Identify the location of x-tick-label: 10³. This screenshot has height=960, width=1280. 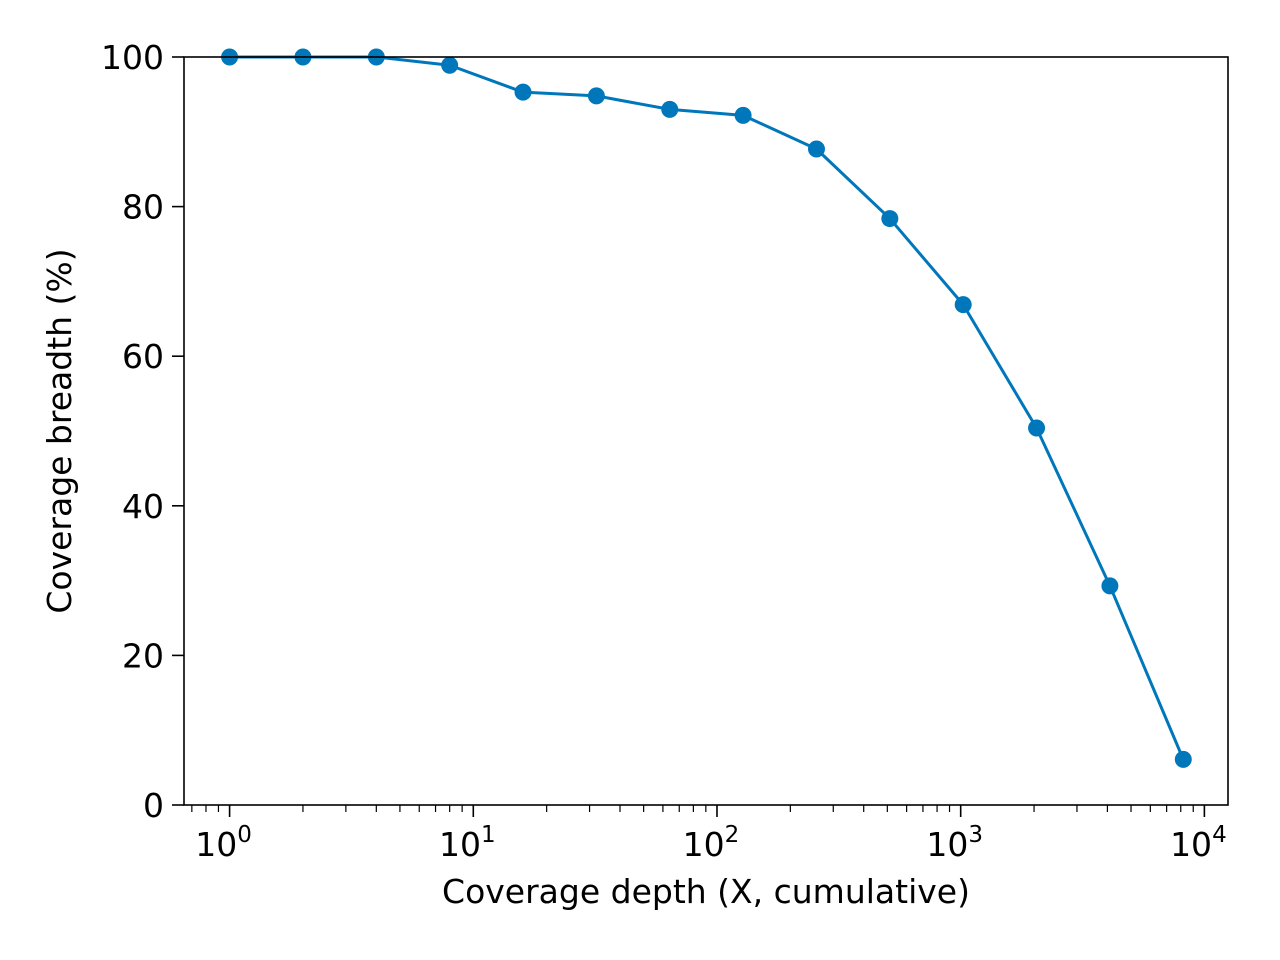
(954, 843).